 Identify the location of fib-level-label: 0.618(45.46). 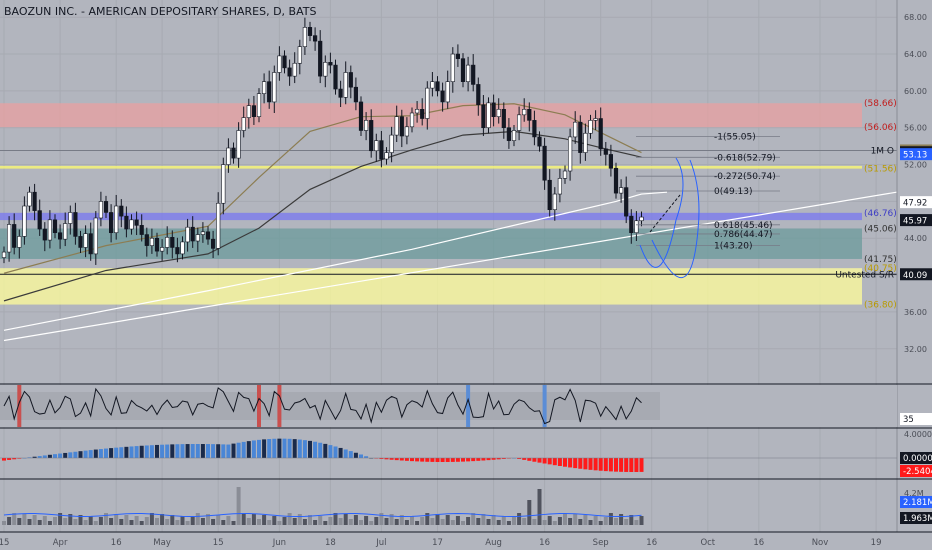
(743, 226).